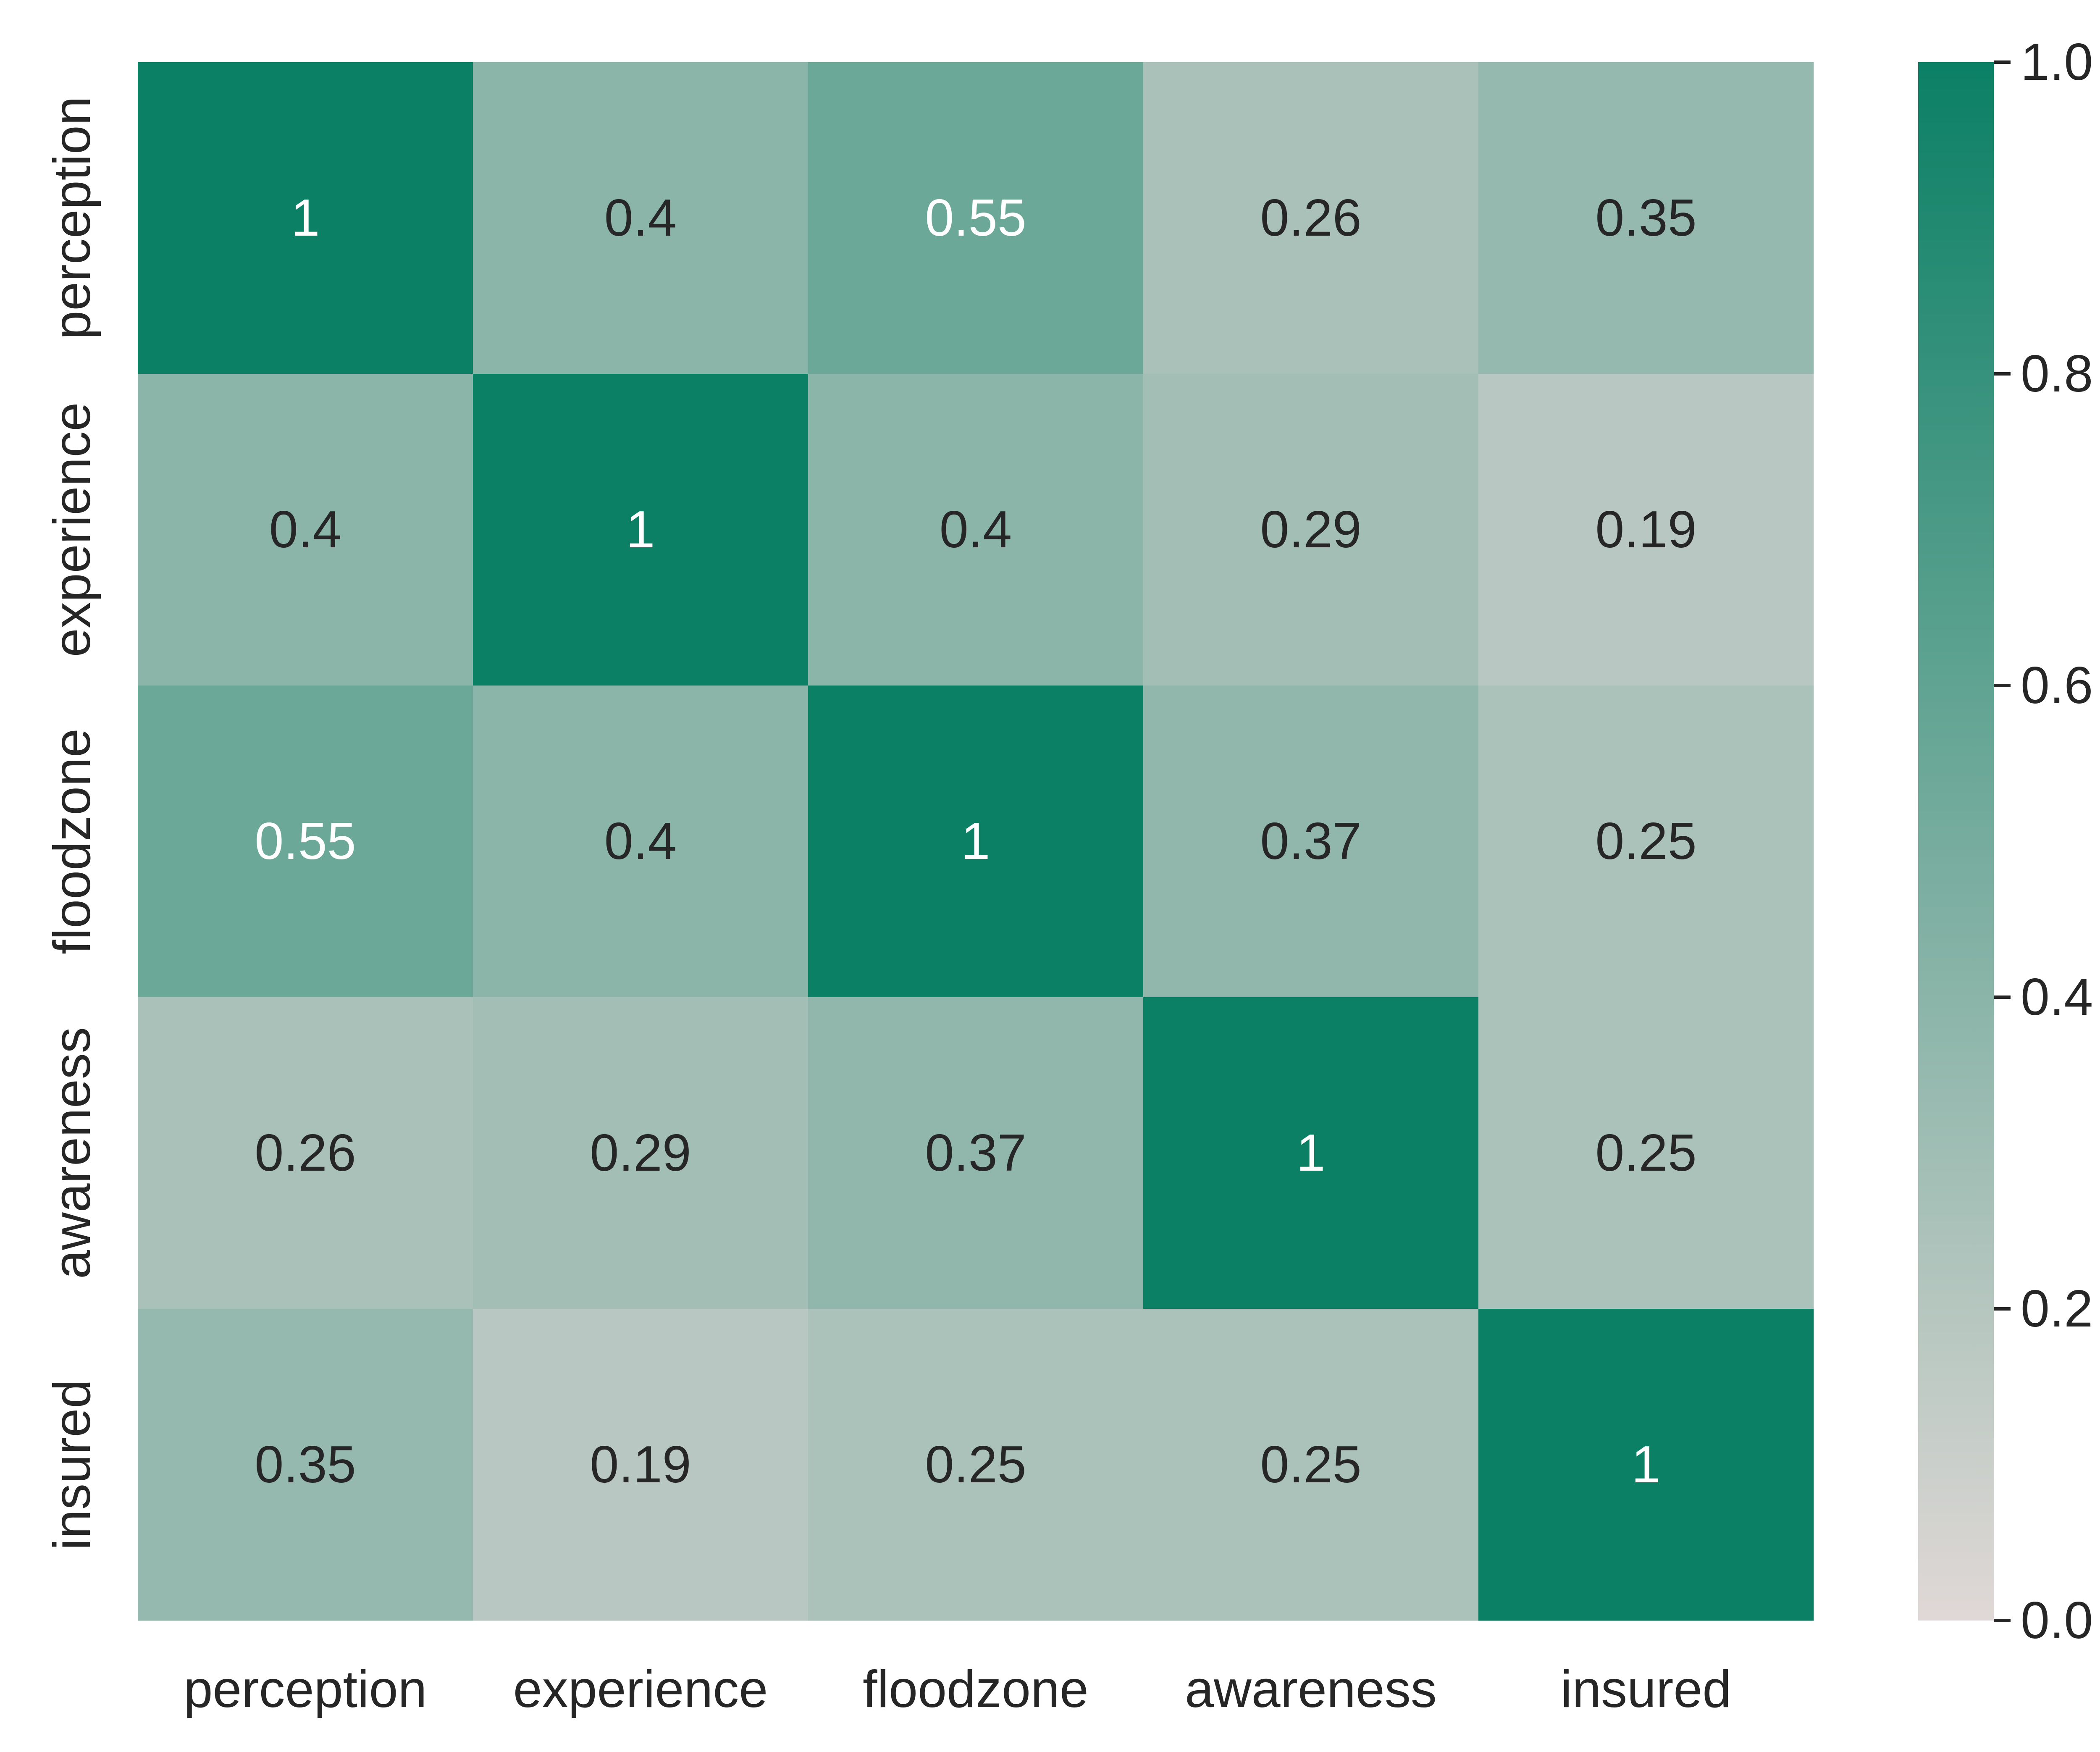 This screenshot has width=2100, height=1752. I want to click on colorbar-gradient, so click(1956, 841).